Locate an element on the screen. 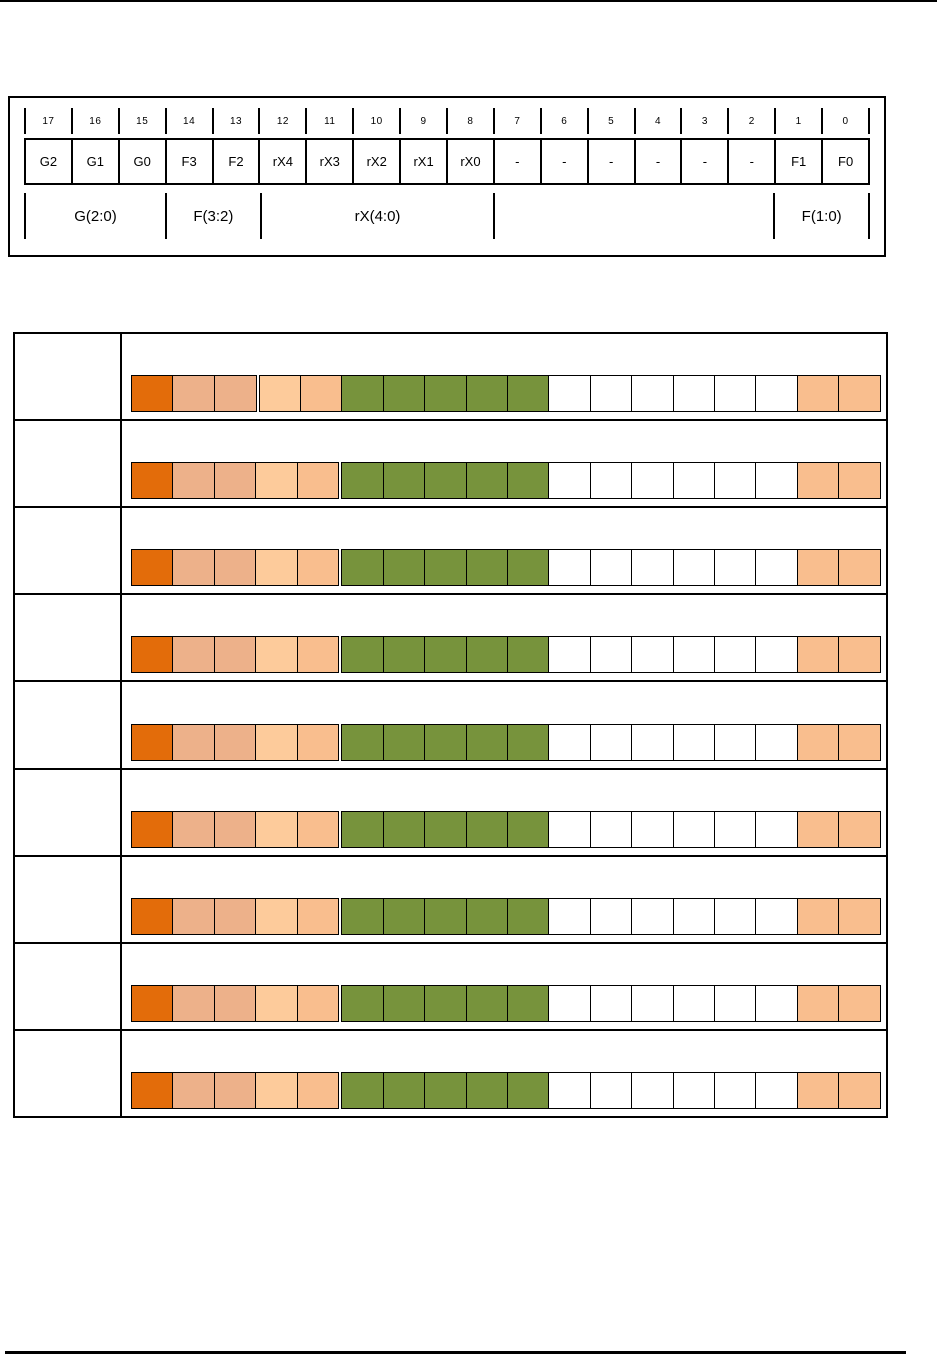  bit-cell: rX2 is located at coordinates (377, 161).